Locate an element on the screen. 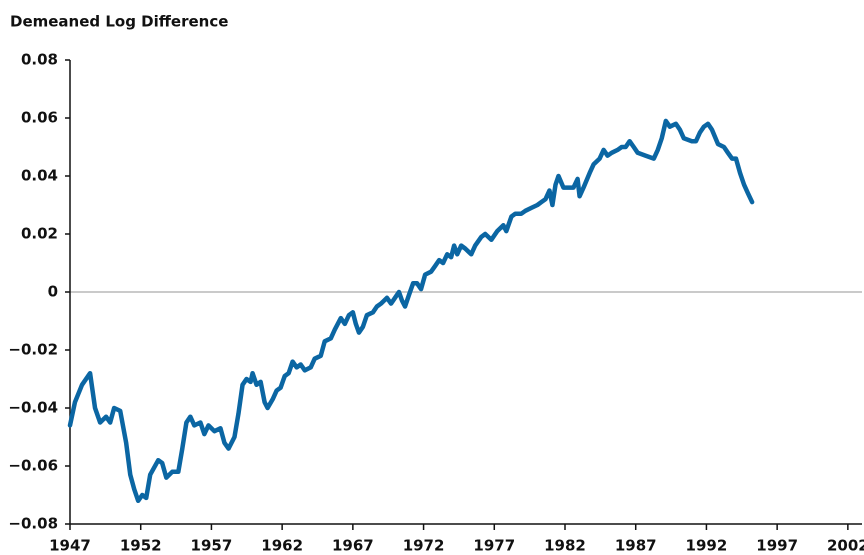 Image resolution: width=864 pixels, height=555 pixels. y-tick-label: −0.06 is located at coordinates (33, 466).